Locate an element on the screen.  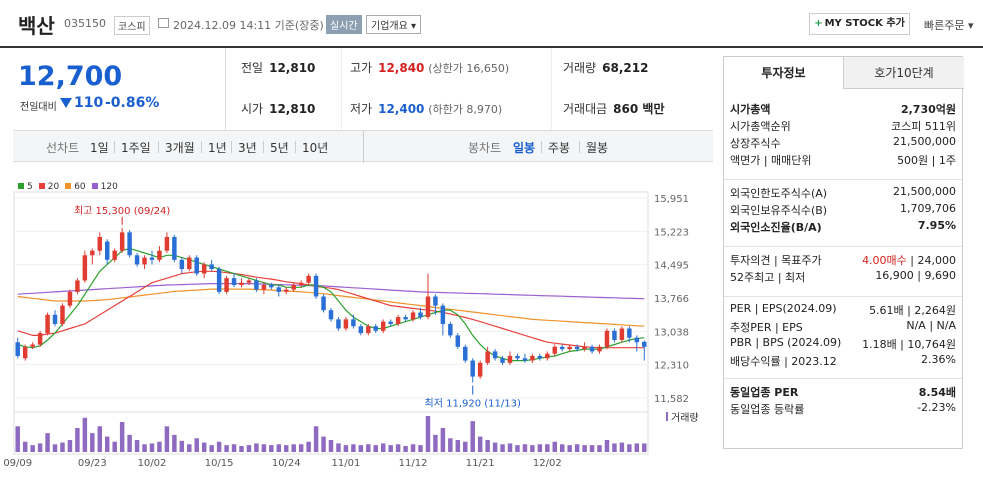
stat-amount: 거래대금 860 백만 is located at coordinates (613, 108).